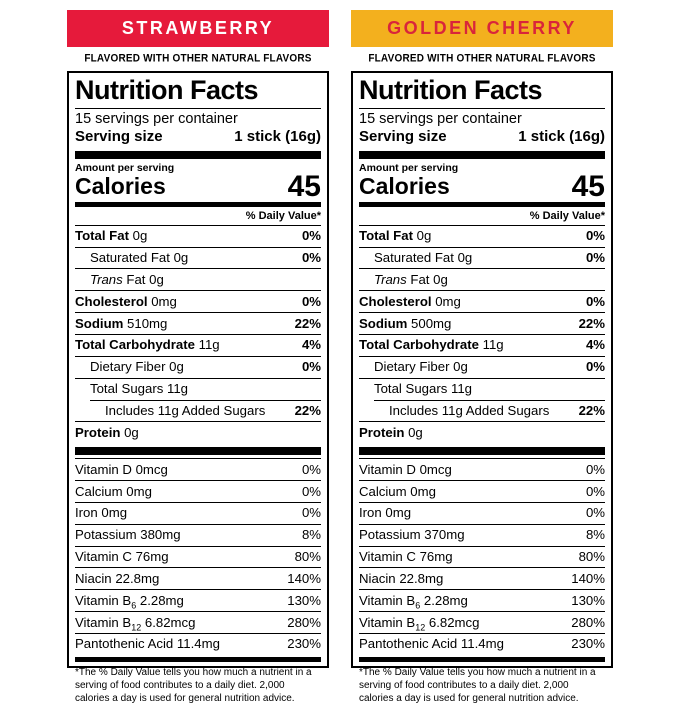 This screenshot has width=680, height=705. Describe the element at coordinates (198, 534) in the screenshot. I see `nutrient-row: Potassium 380mg 8%` at that location.